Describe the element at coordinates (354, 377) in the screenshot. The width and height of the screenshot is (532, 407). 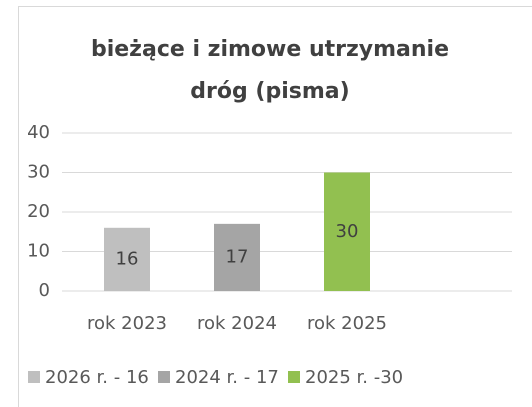
I see `legend-label: 2025 r. -30` at that location.